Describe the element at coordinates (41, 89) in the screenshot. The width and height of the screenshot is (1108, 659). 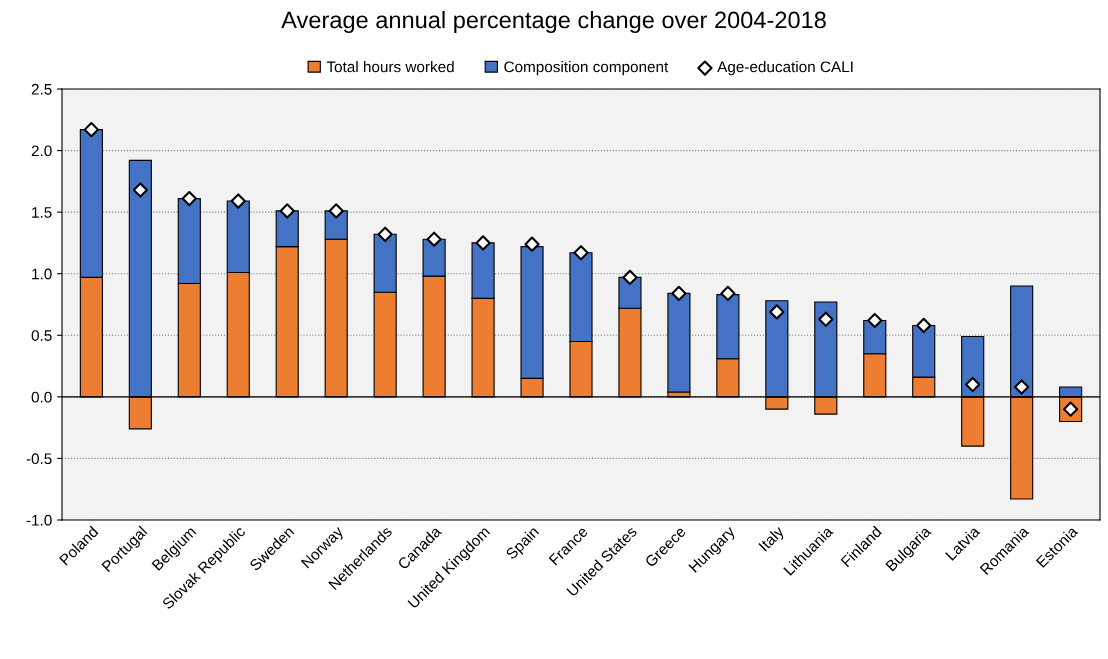
I see `y-tick-label: 2.5` at that location.